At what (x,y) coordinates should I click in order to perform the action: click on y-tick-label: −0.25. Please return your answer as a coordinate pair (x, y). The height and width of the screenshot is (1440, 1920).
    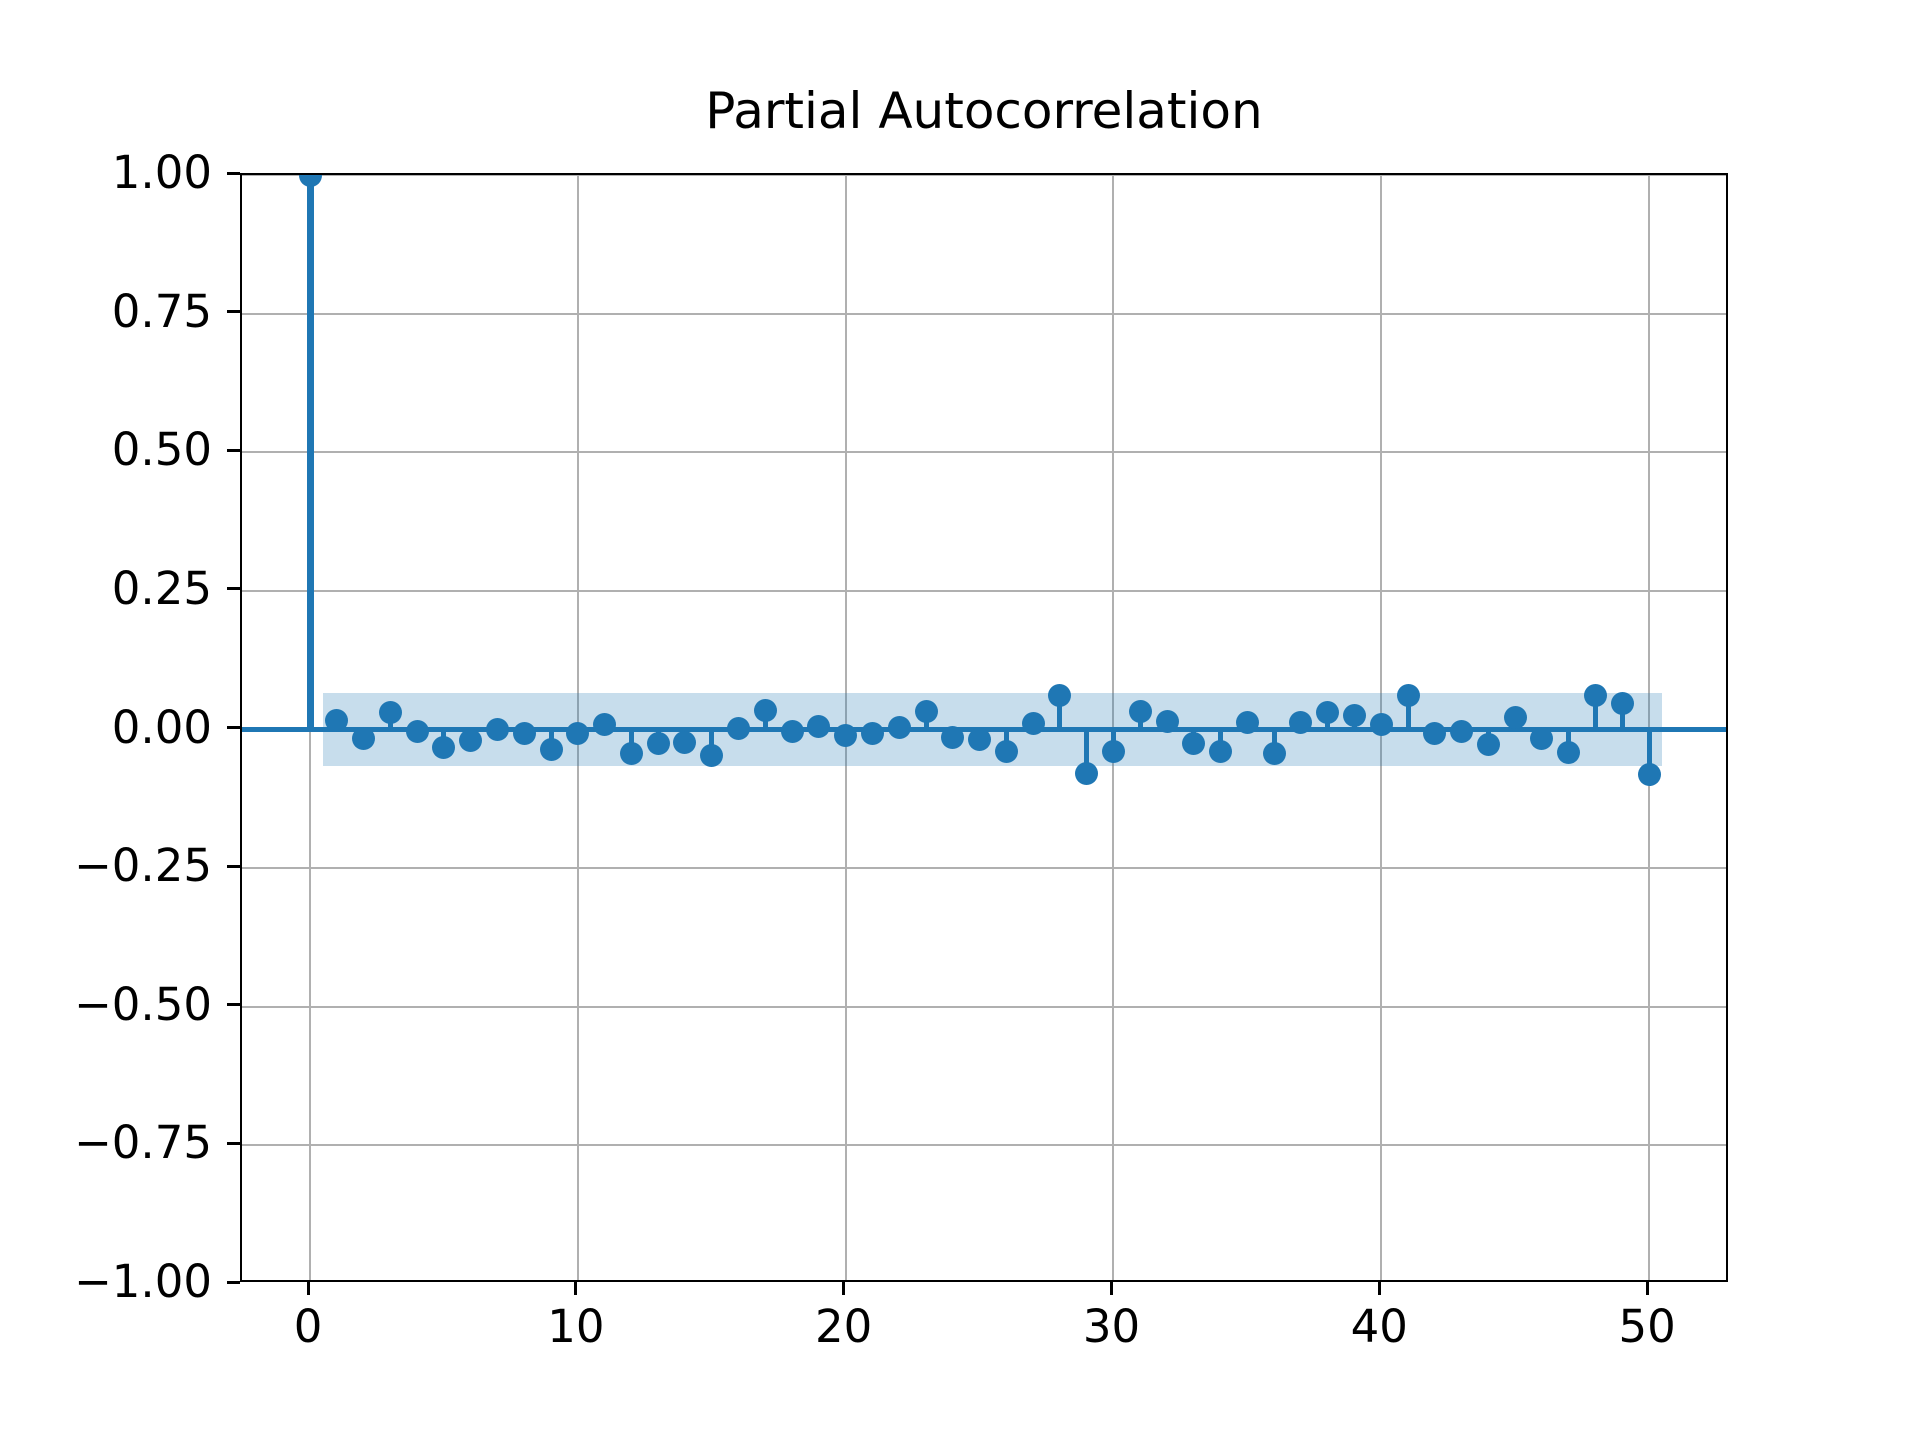
    Looking at the image, I should click on (143, 866).